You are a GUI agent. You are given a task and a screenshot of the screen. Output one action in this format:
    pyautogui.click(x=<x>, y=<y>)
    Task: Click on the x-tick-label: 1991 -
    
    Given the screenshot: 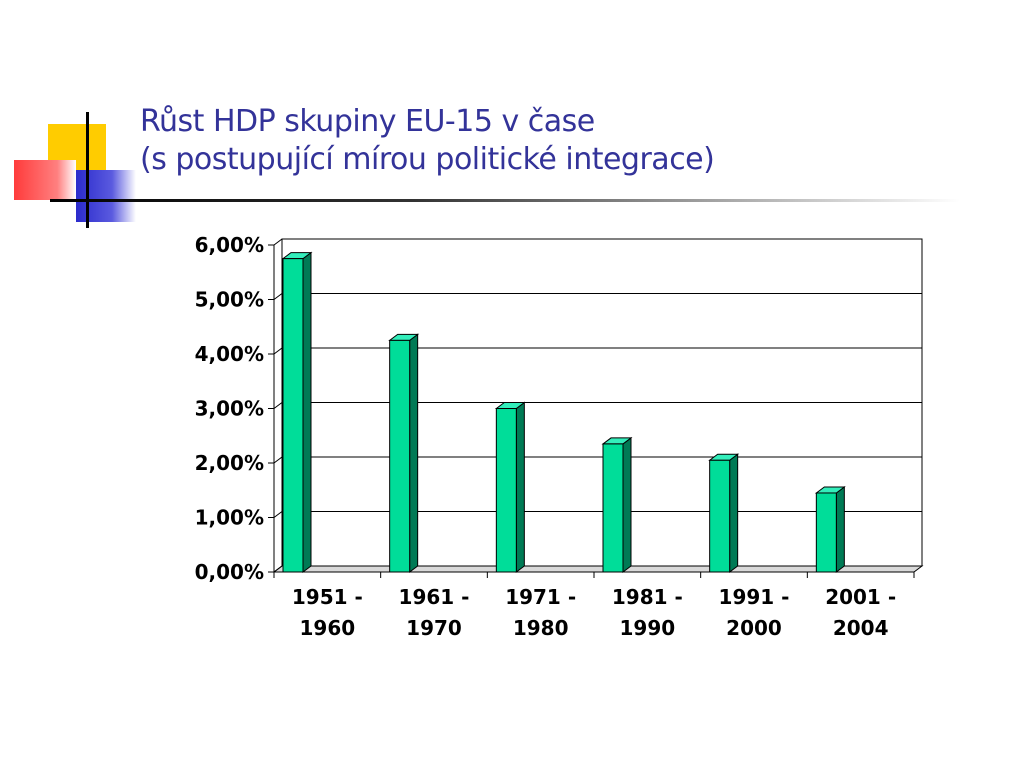 What is the action you would take?
    pyautogui.click(x=754, y=597)
    